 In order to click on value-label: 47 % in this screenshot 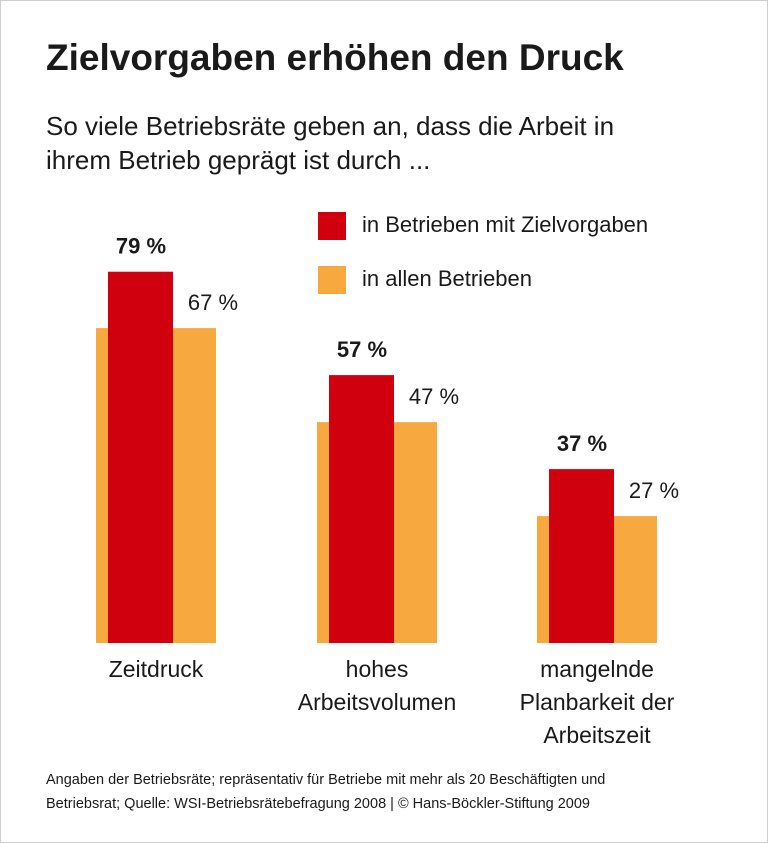, I will do `click(434, 396)`.